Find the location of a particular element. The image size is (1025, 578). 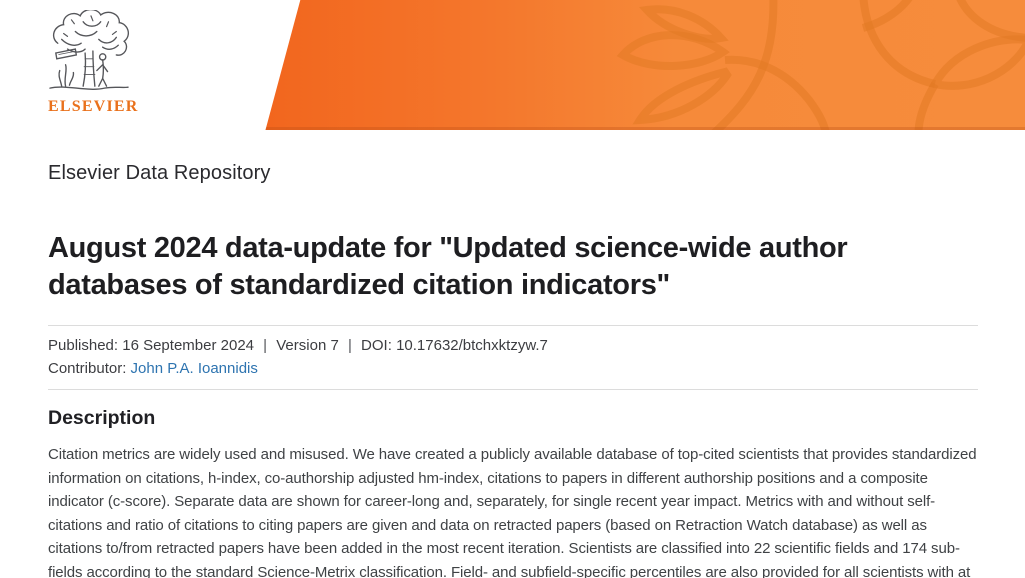

elsevier-tree-emblem-icon is located at coordinates (89, 50).